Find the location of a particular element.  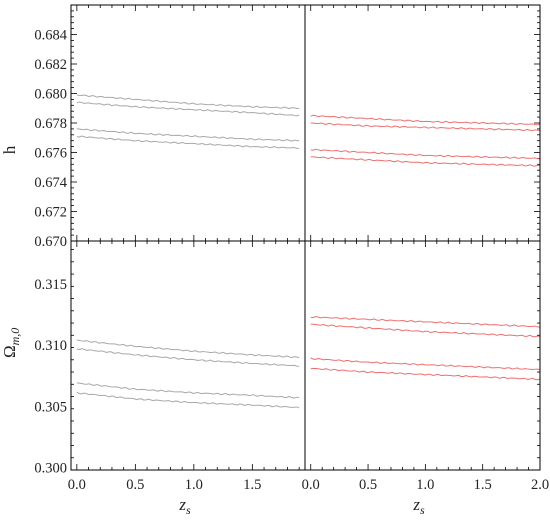

y-tick-label: 0.300 is located at coordinates (50, 469).